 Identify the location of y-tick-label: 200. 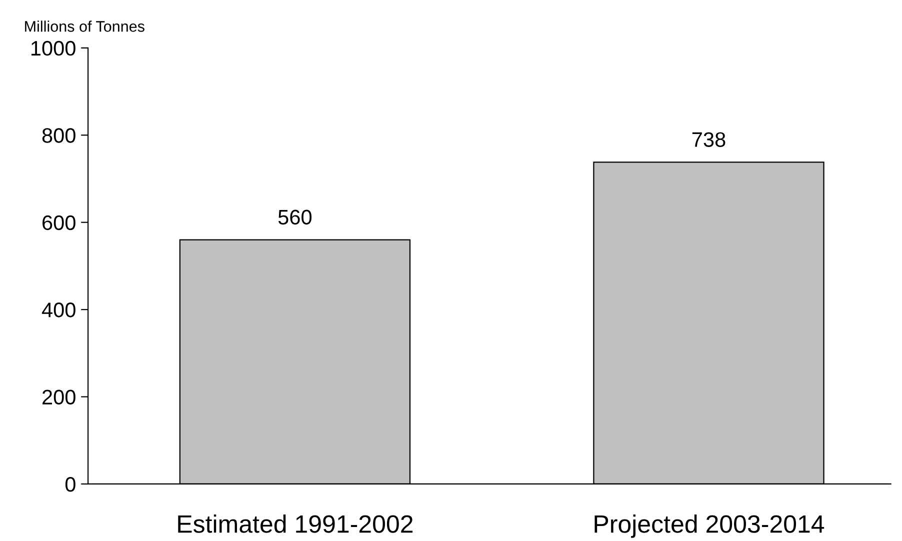
(59, 397).